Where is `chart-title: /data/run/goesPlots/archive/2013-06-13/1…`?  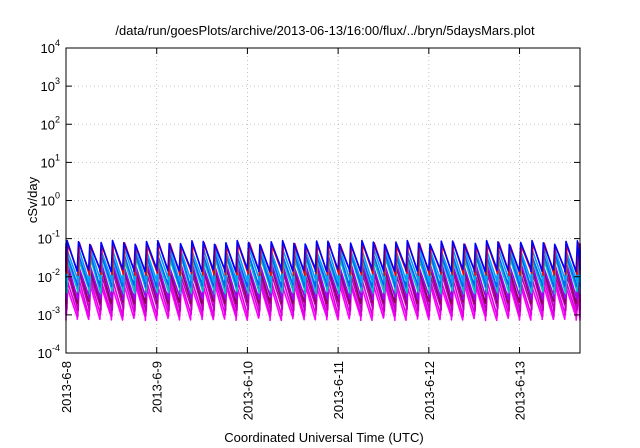
chart-title: /data/run/goesPlots/archive/2013-06-13/1… is located at coordinates (325, 30).